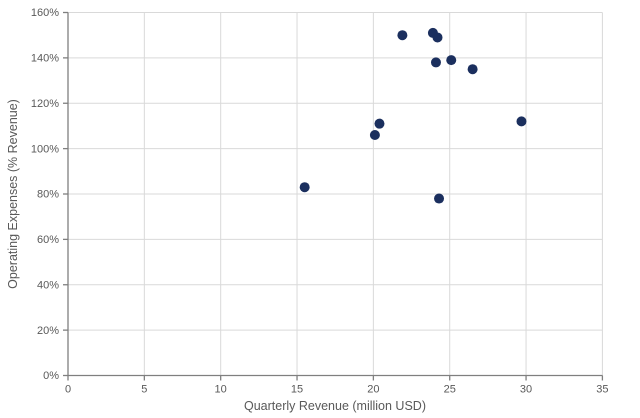 This screenshot has width=640, height=418. Describe the element at coordinates (13, 194) in the screenshot. I see `y-axis-title: Operating Expenses (% Revenue)` at that location.